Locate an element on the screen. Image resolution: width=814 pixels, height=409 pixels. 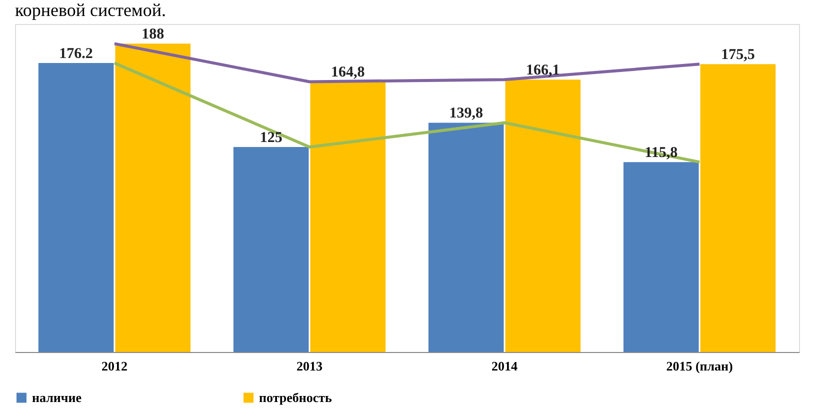
legend-label: потребность is located at coordinates (295, 397).